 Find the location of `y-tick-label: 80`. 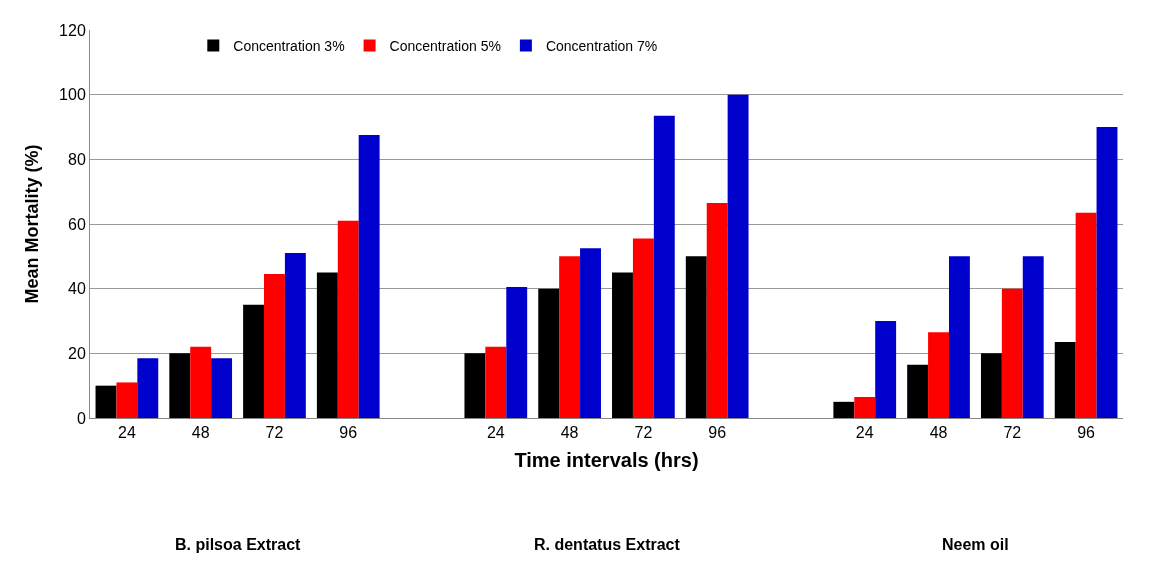

y-tick-label: 80 is located at coordinates (77, 159).